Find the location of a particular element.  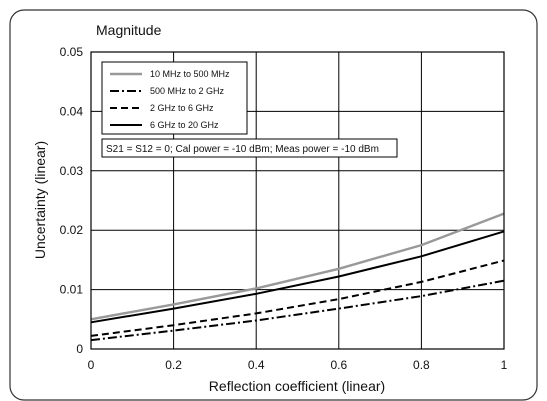

x-tick-label: 0.6 is located at coordinates (338, 365).